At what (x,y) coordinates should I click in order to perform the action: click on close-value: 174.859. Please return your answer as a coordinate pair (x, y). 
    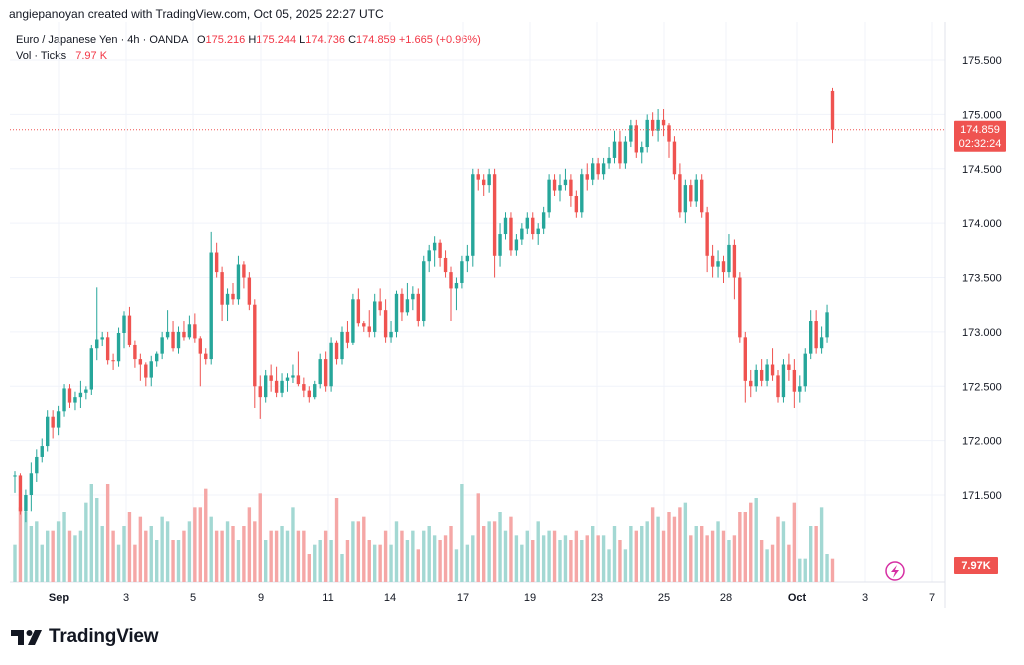
    Looking at the image, I should click on (376, 40).